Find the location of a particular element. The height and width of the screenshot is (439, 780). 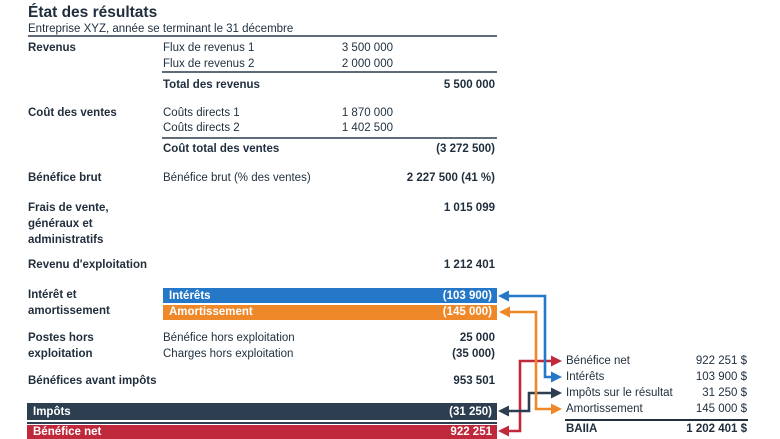

divider-total-revenus is located at coordinates (329, 72).